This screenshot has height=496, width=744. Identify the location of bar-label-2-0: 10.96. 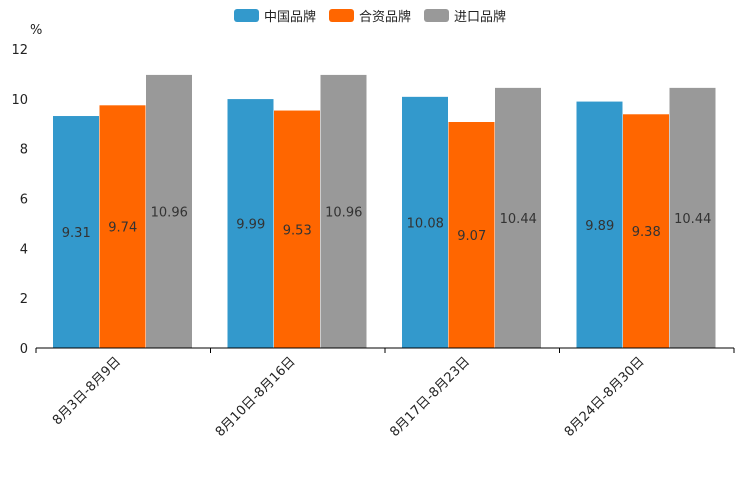
(169, 212).